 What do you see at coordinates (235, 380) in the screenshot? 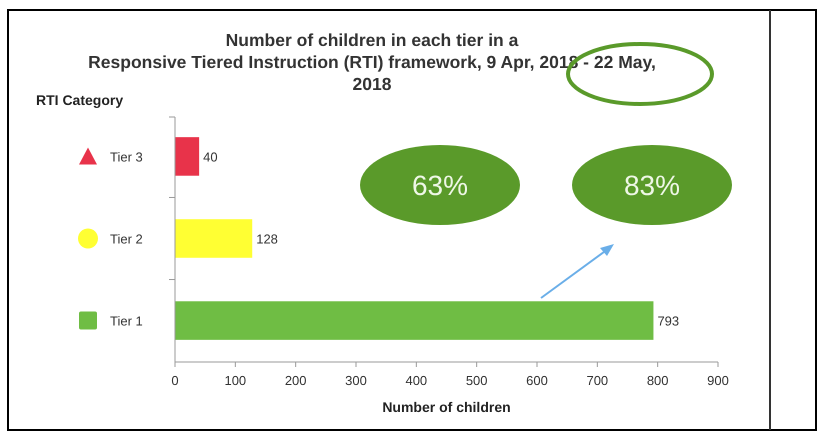
I see `x-tick-label: 100` at bounding box center [235, 380].